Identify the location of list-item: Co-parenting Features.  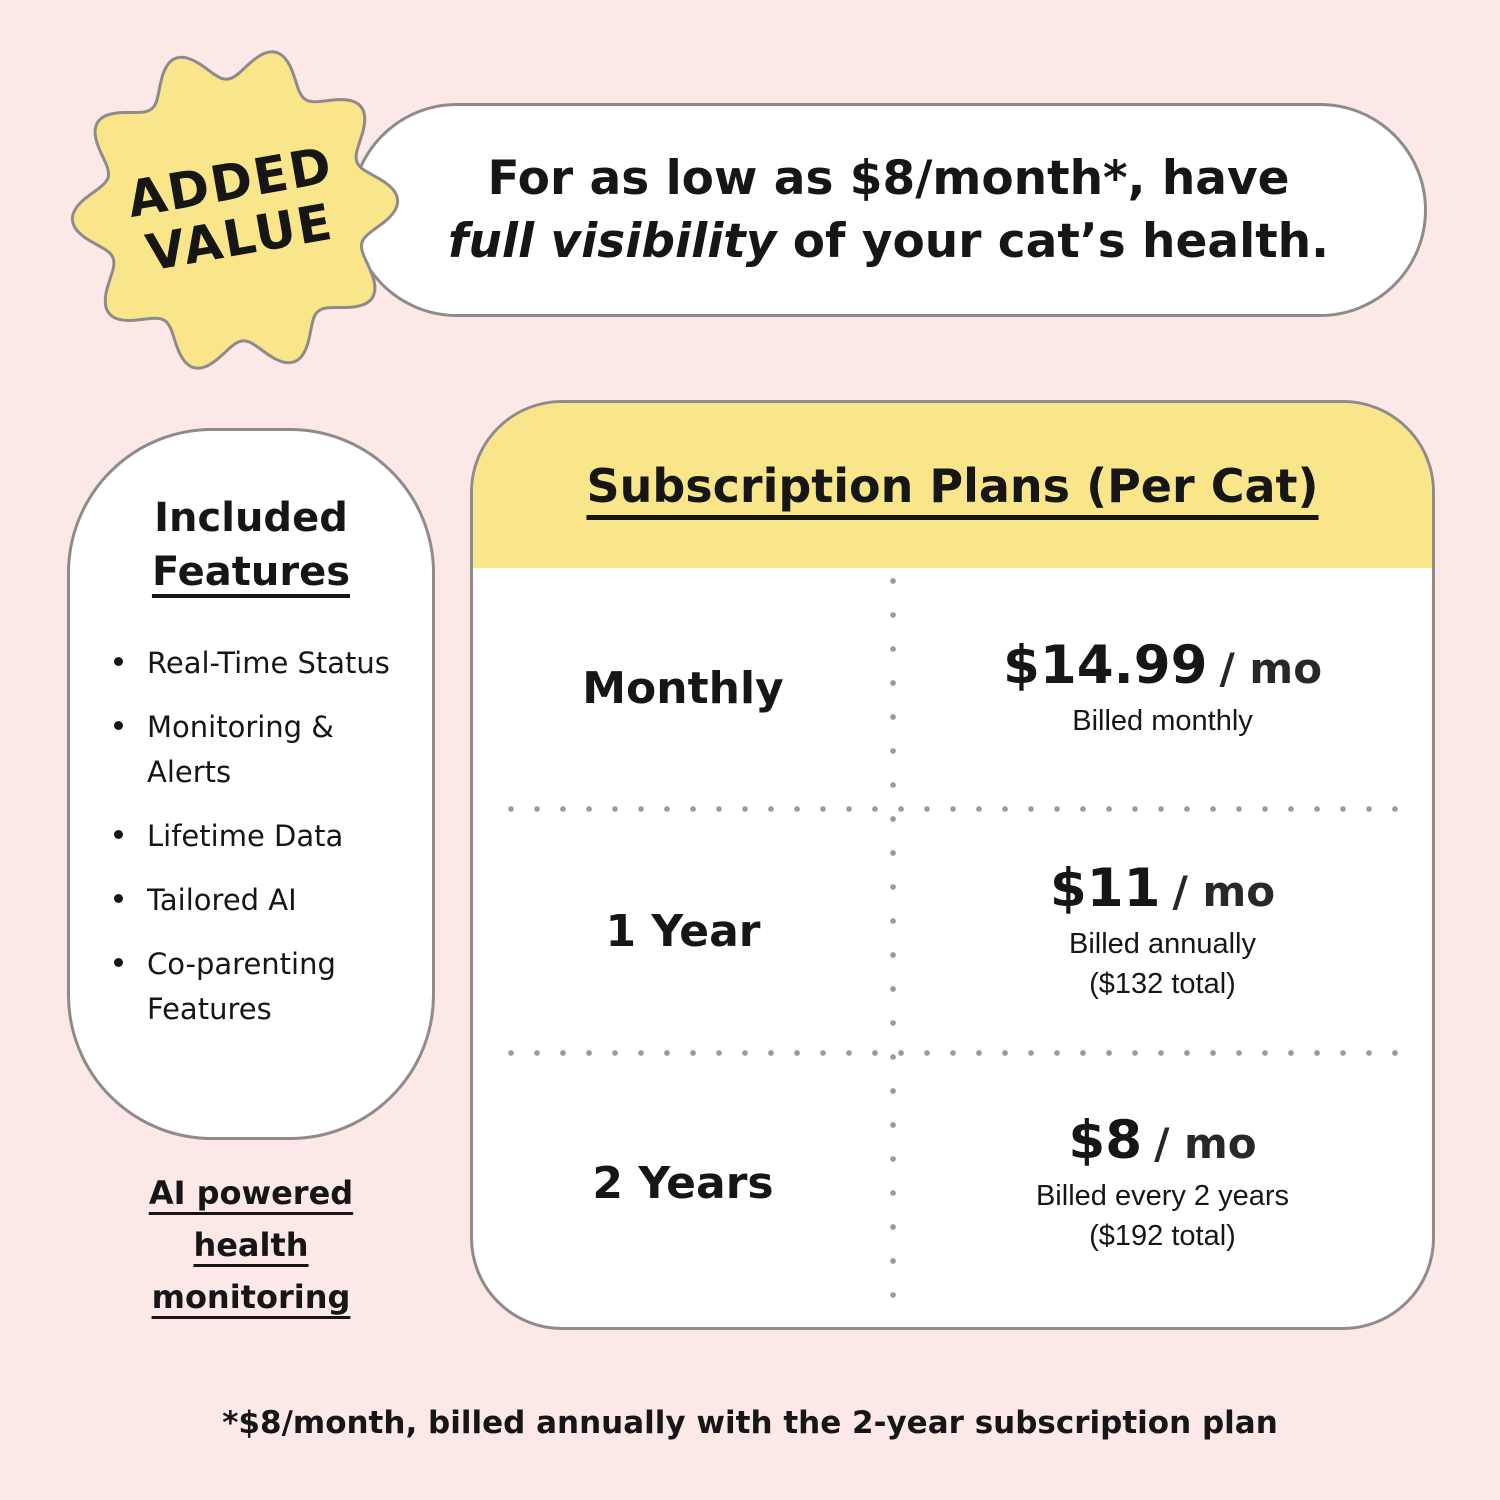
(273, 987).